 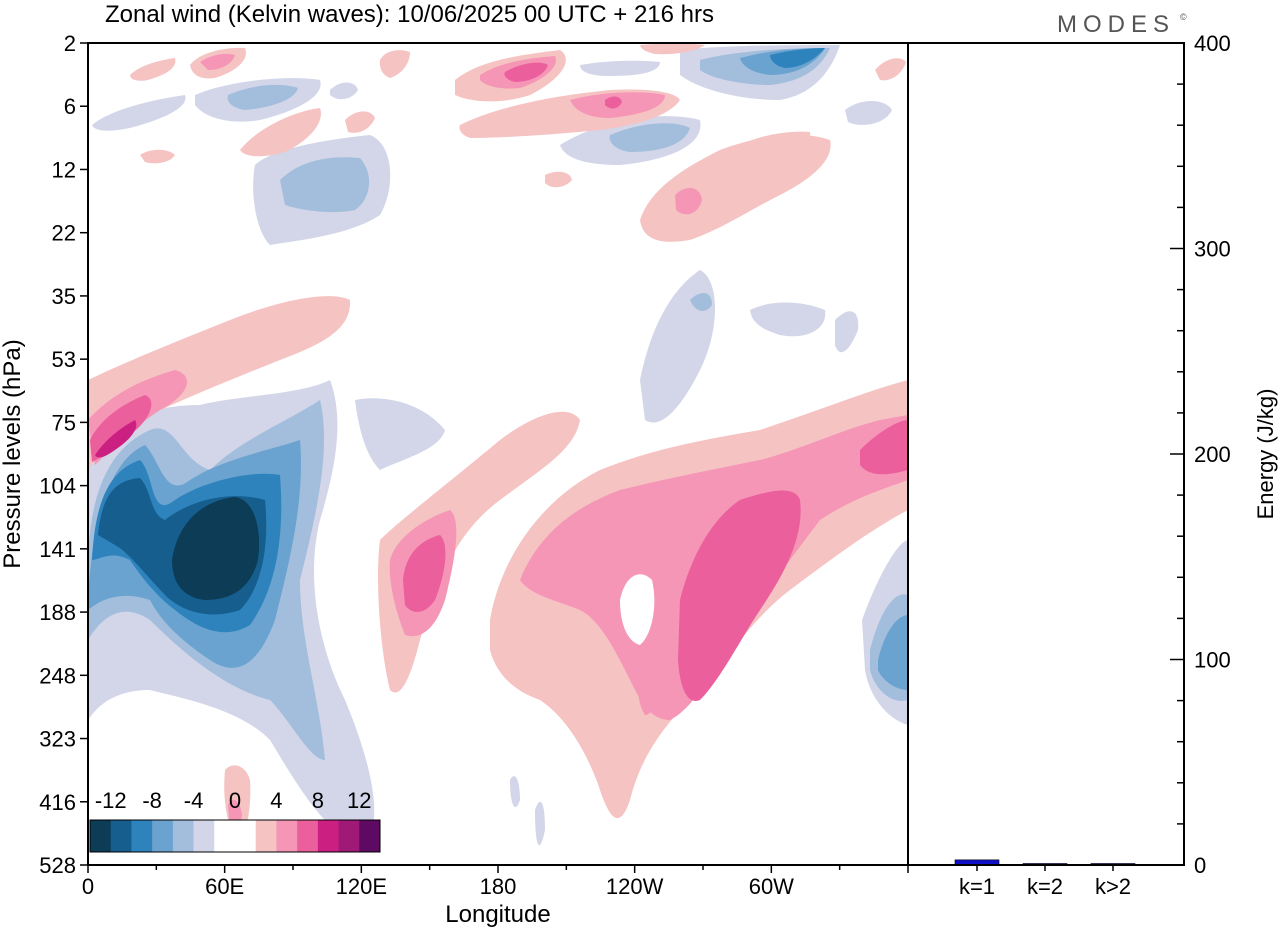 I want to click on y-tick-label: 75, so click(x=64, y=422).